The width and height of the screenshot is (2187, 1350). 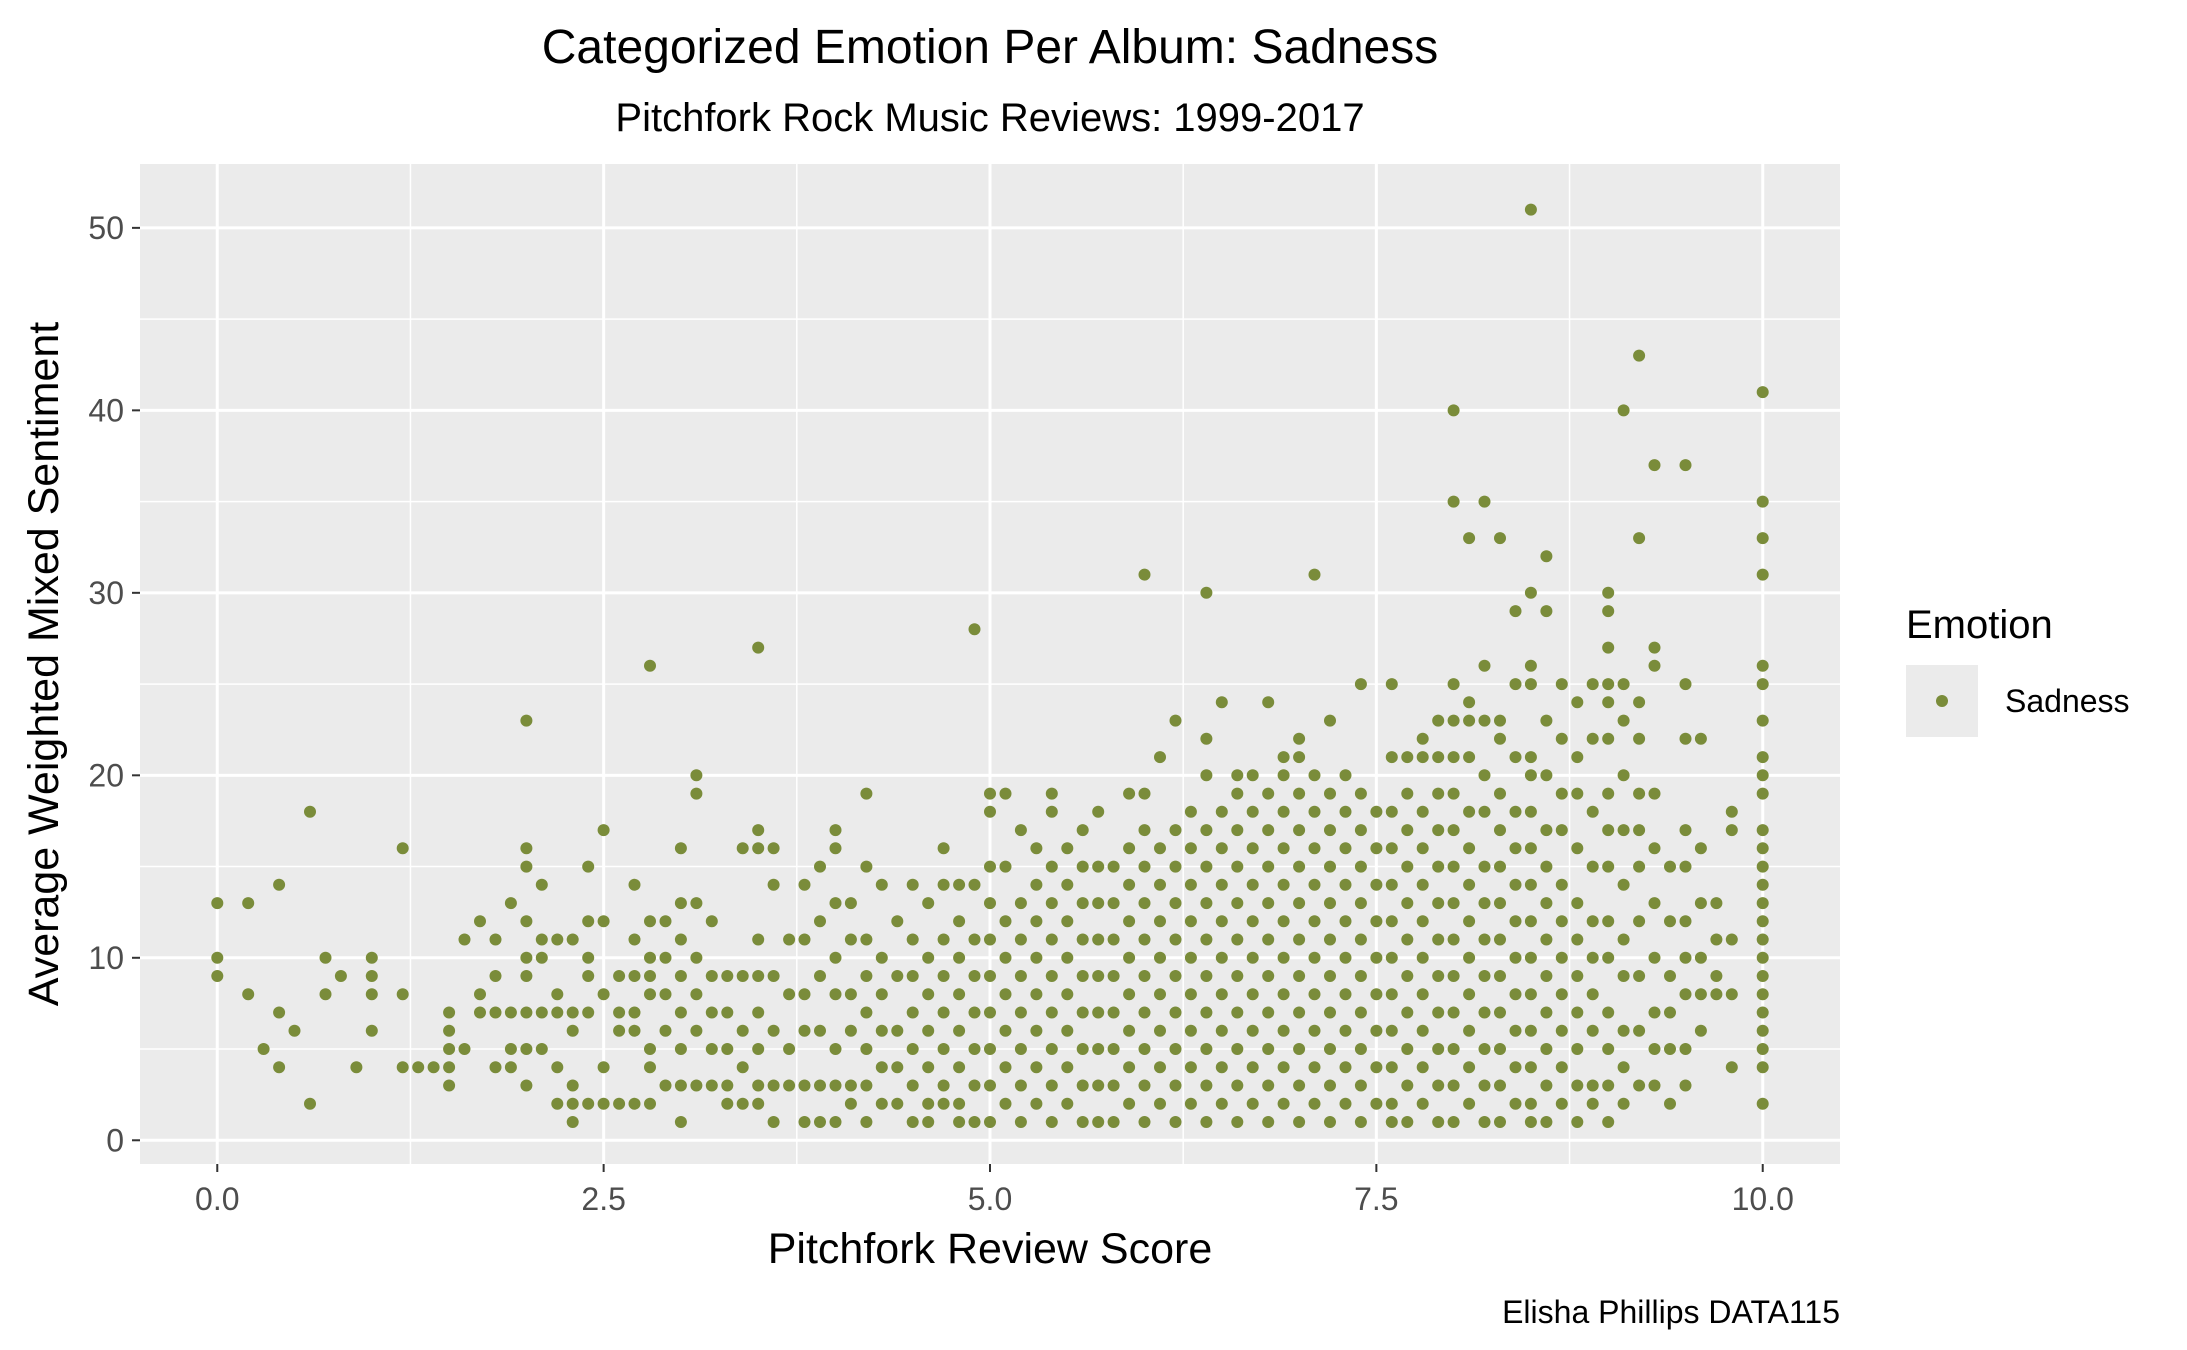 What do you see at coordinates (217, 1199) in the screenshot?
I see `x-tick-label: 0.0` at bounding box center [217, 1199].